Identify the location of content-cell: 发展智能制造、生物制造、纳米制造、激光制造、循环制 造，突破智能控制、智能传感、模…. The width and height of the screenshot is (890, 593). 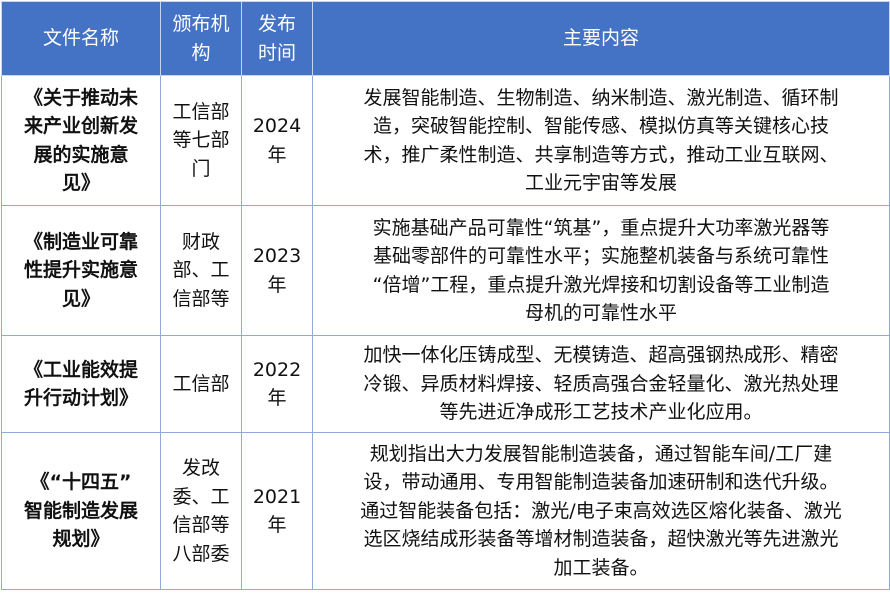
(601, 140).